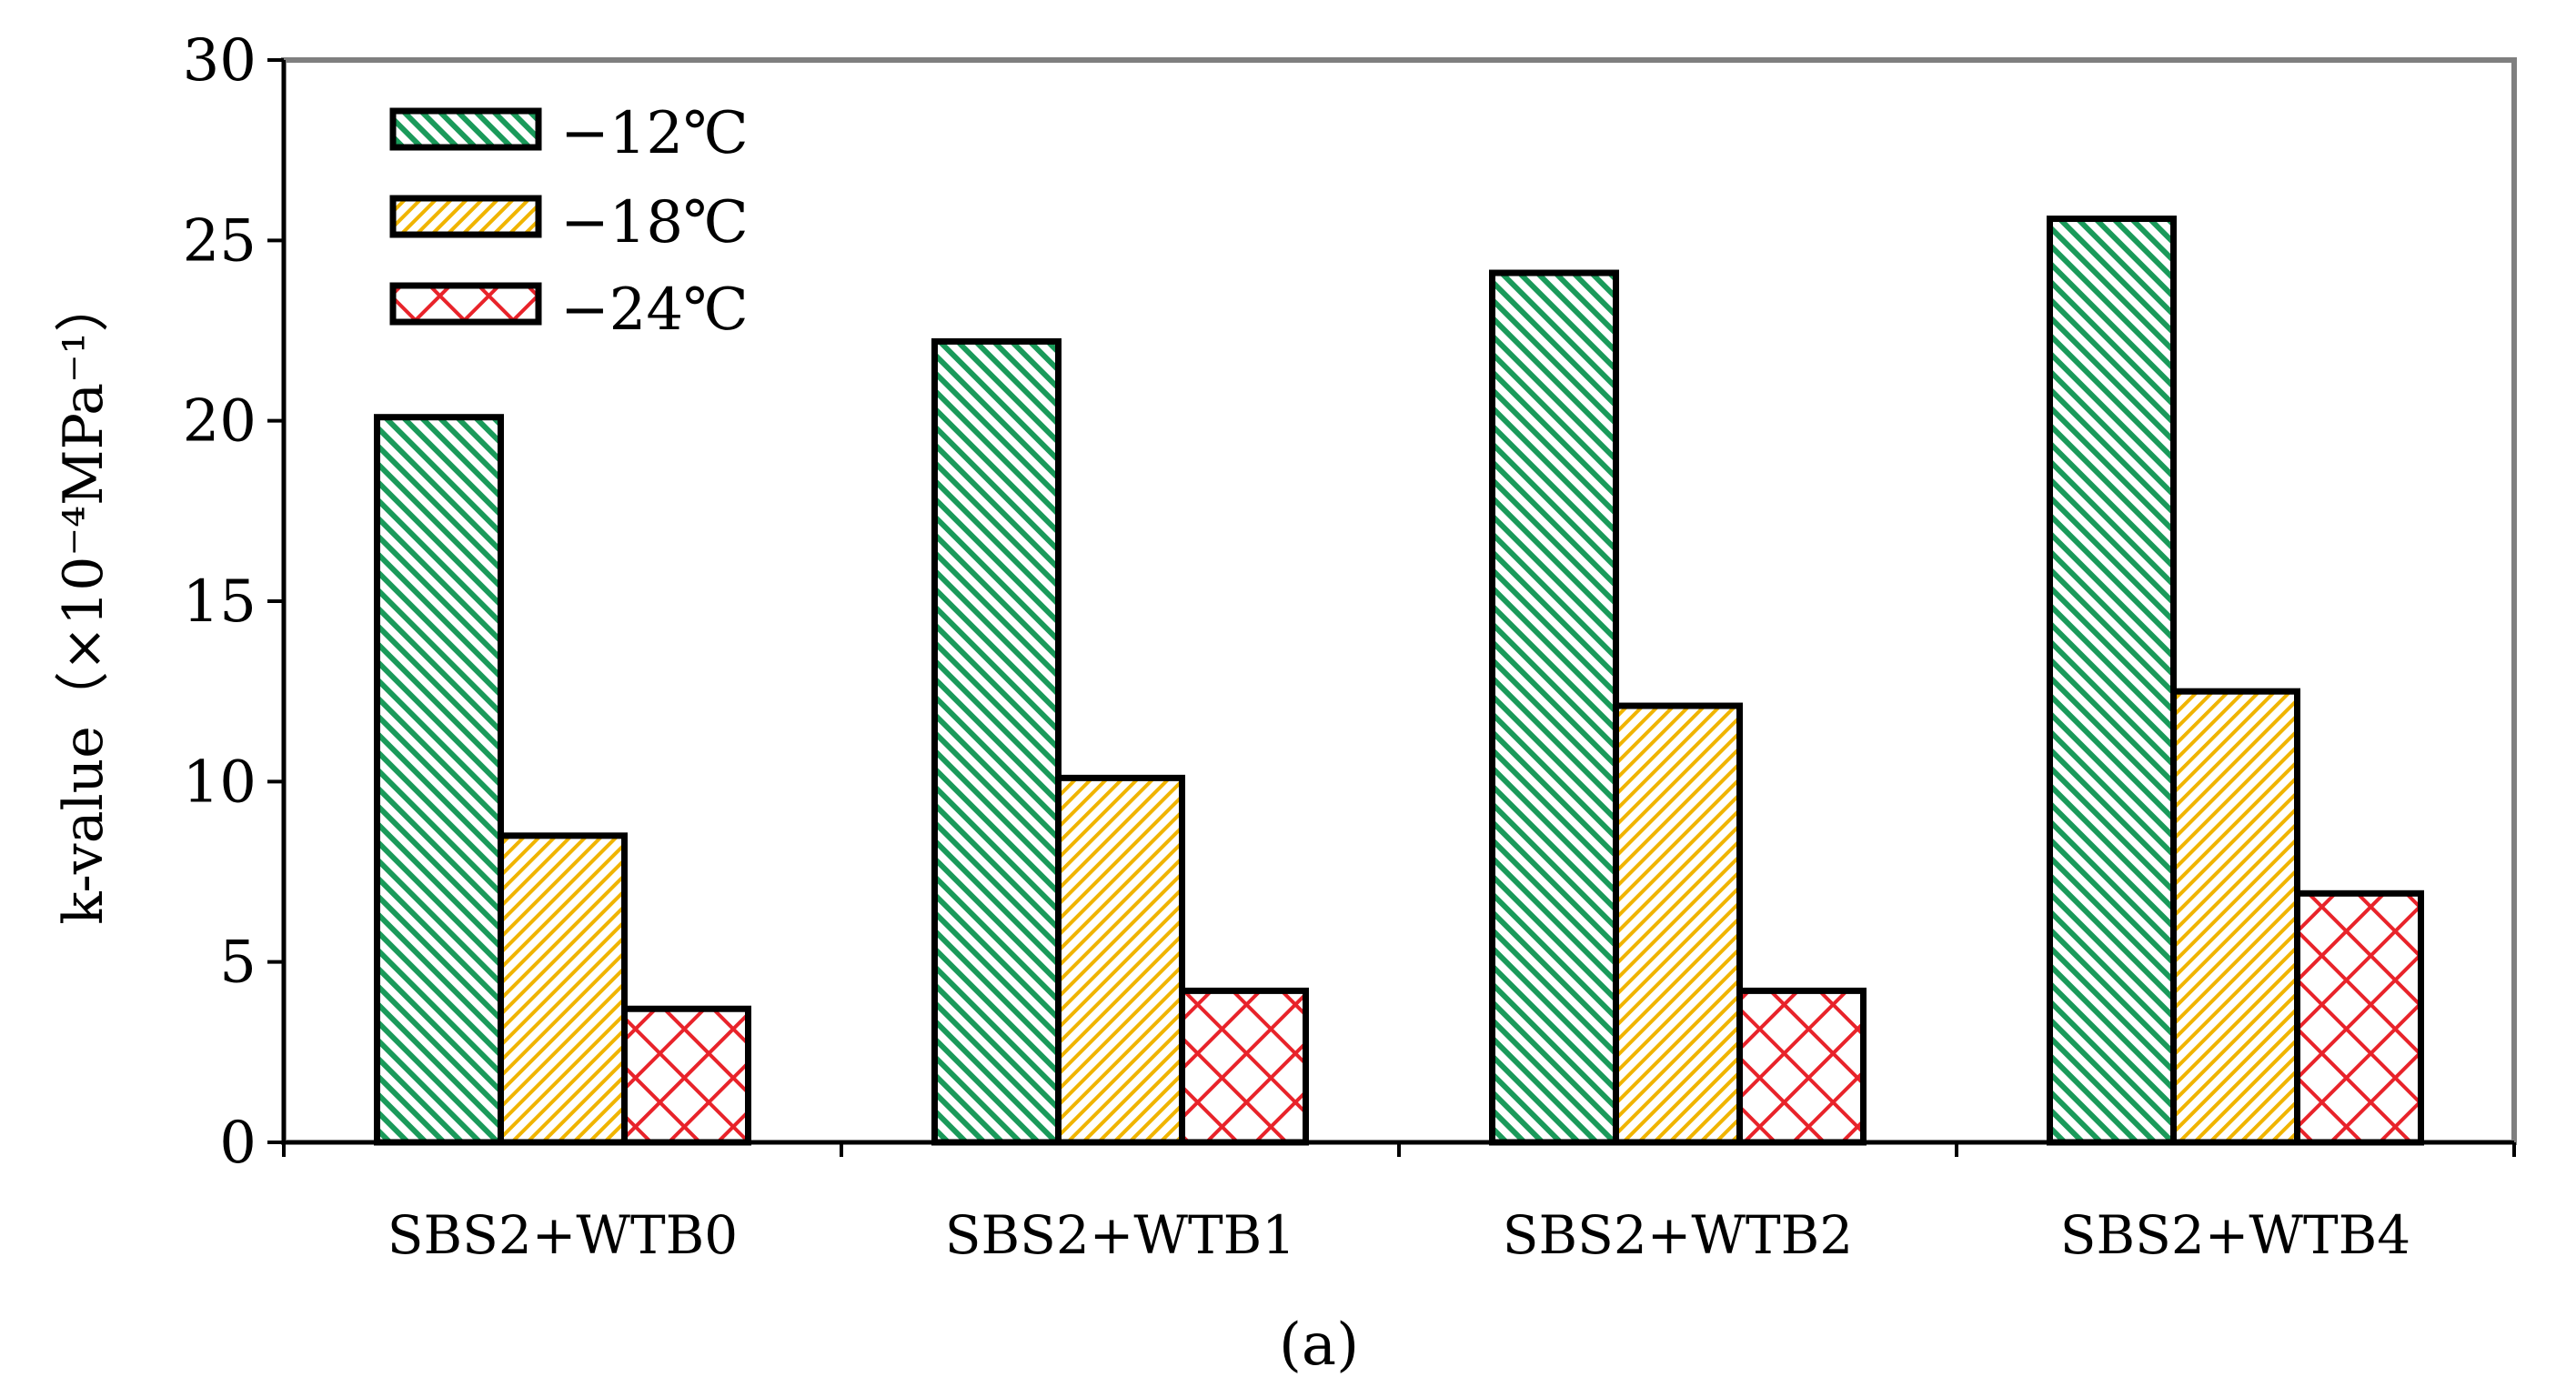 The image size is (2576, 1397). I want to click on y-tick-label-6: 30, so click(220, 61).